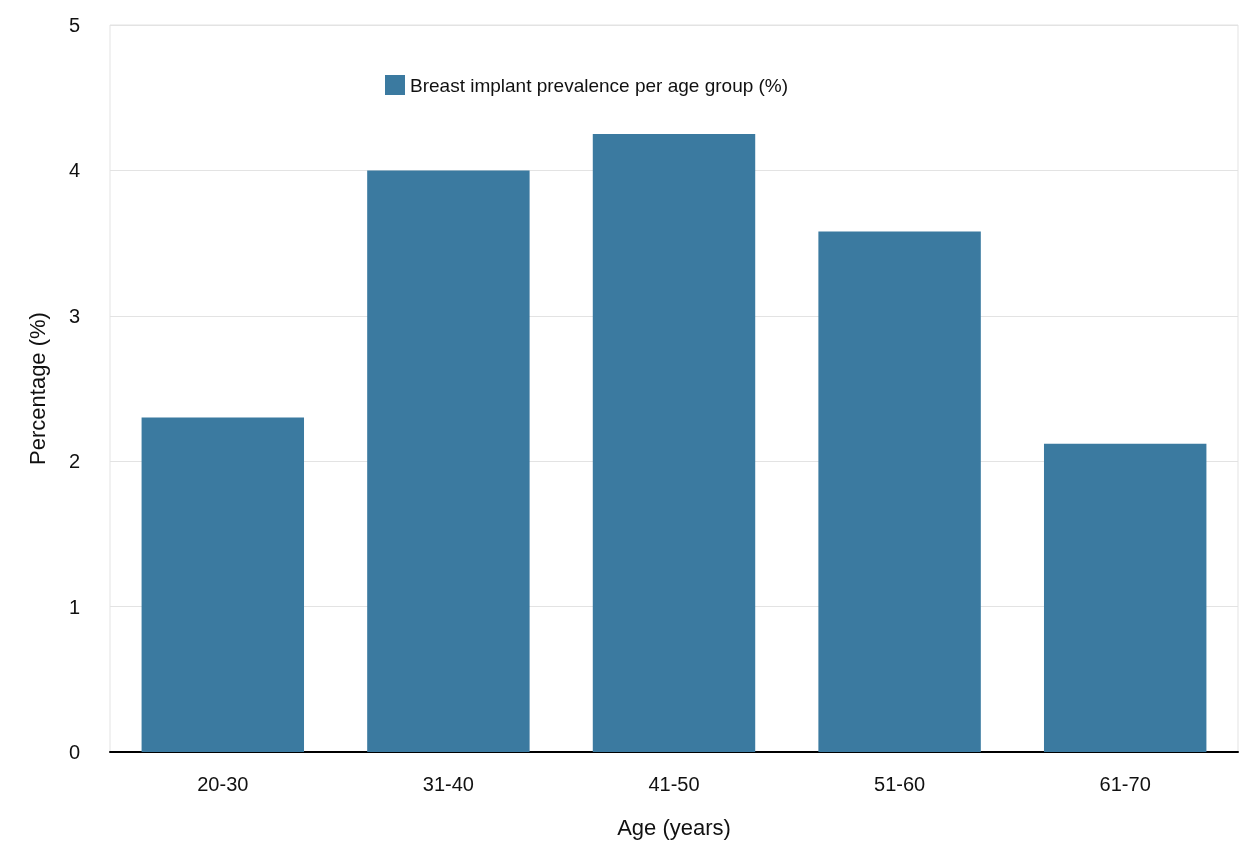  Describe the element at coordinates (448, 784) in the screenshot. I see `x-tick-label: 31-40` at that location.